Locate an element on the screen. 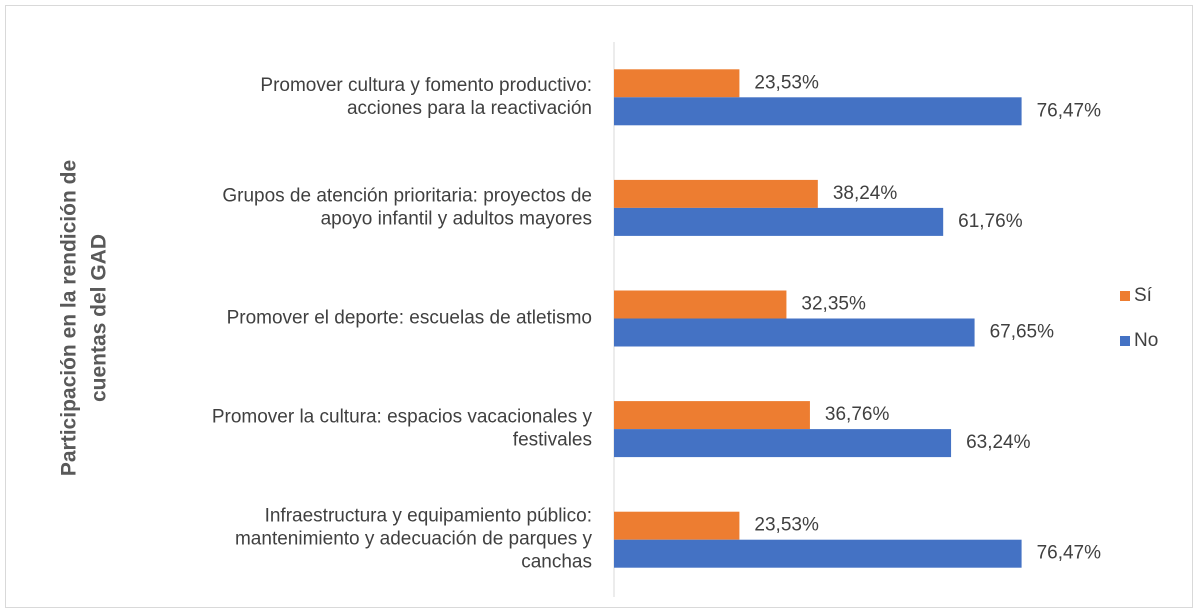 Image resolution: width=1198 pixels, height=614 pixels. category-label: apoyo infantil y adultos mayores is located at coordinates (456, 218).